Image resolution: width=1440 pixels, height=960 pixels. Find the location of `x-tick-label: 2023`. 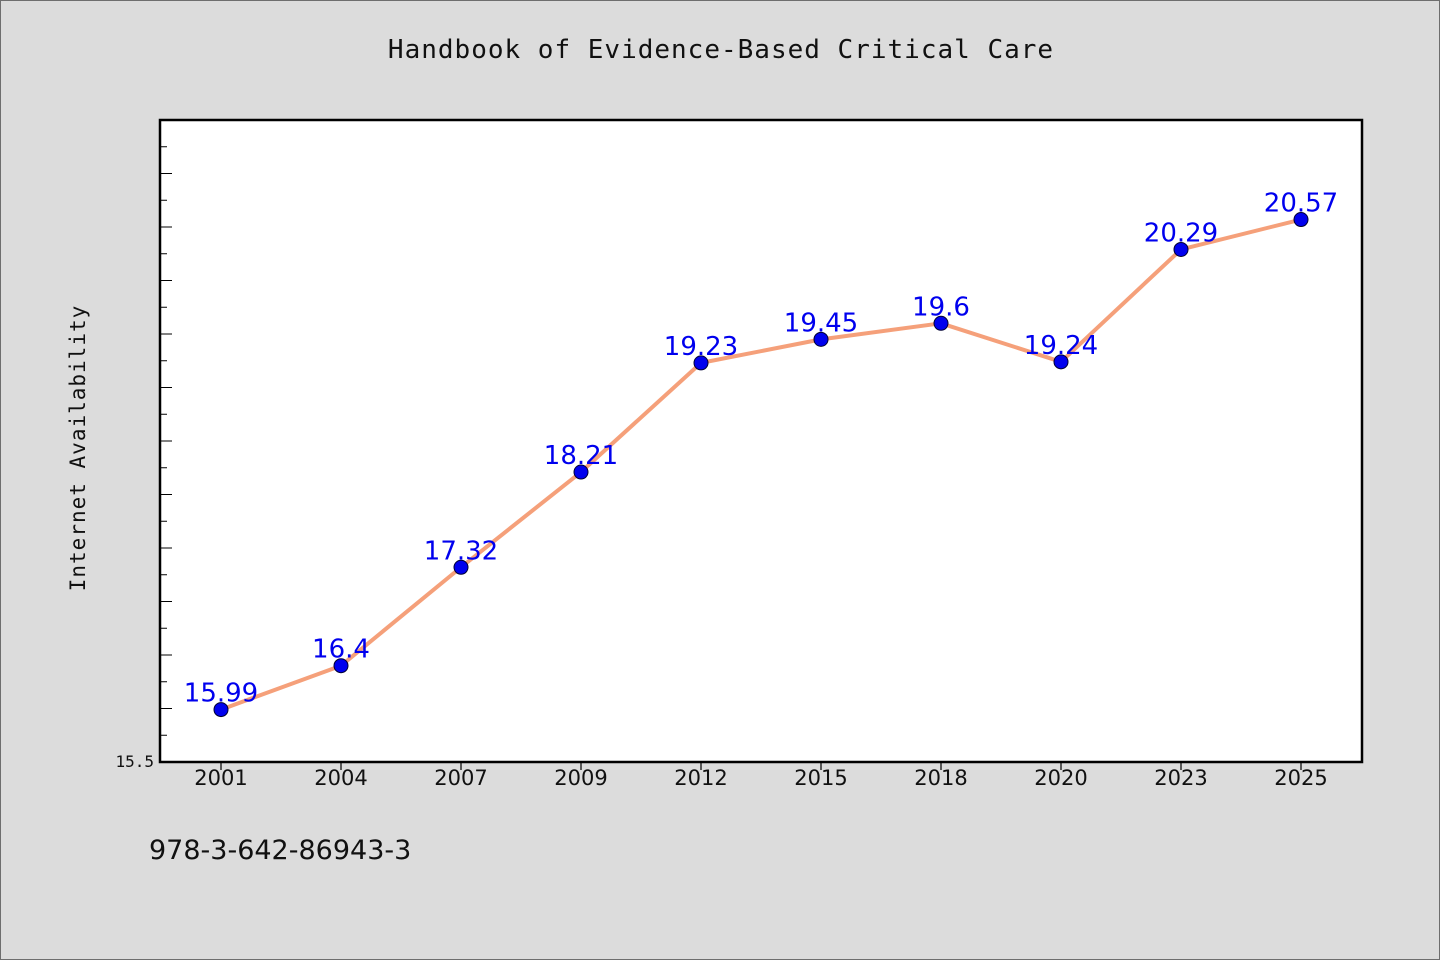

x-tick-label: 2023 is located at coordinates (1180, 778).